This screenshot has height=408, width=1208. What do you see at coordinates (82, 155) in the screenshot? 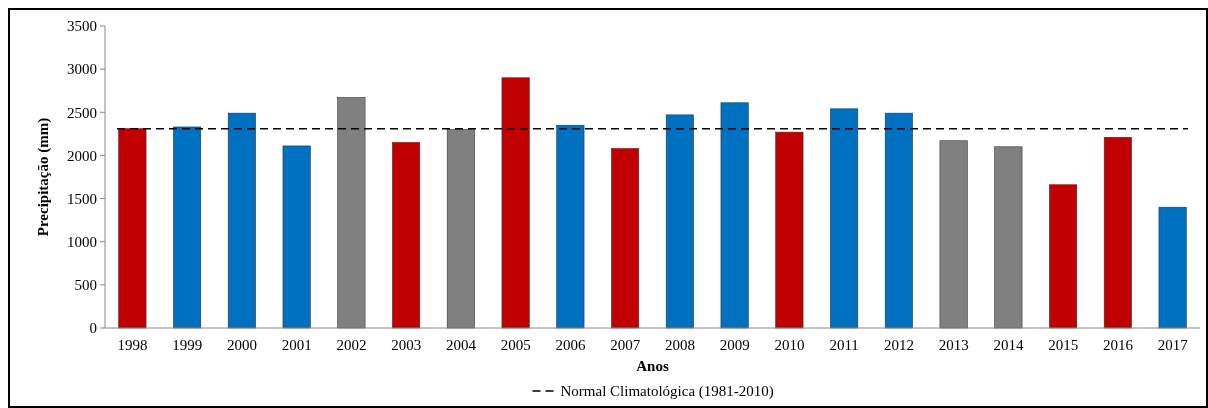
I see `y-tick-label: 2000` at bounding box center [82, 155].